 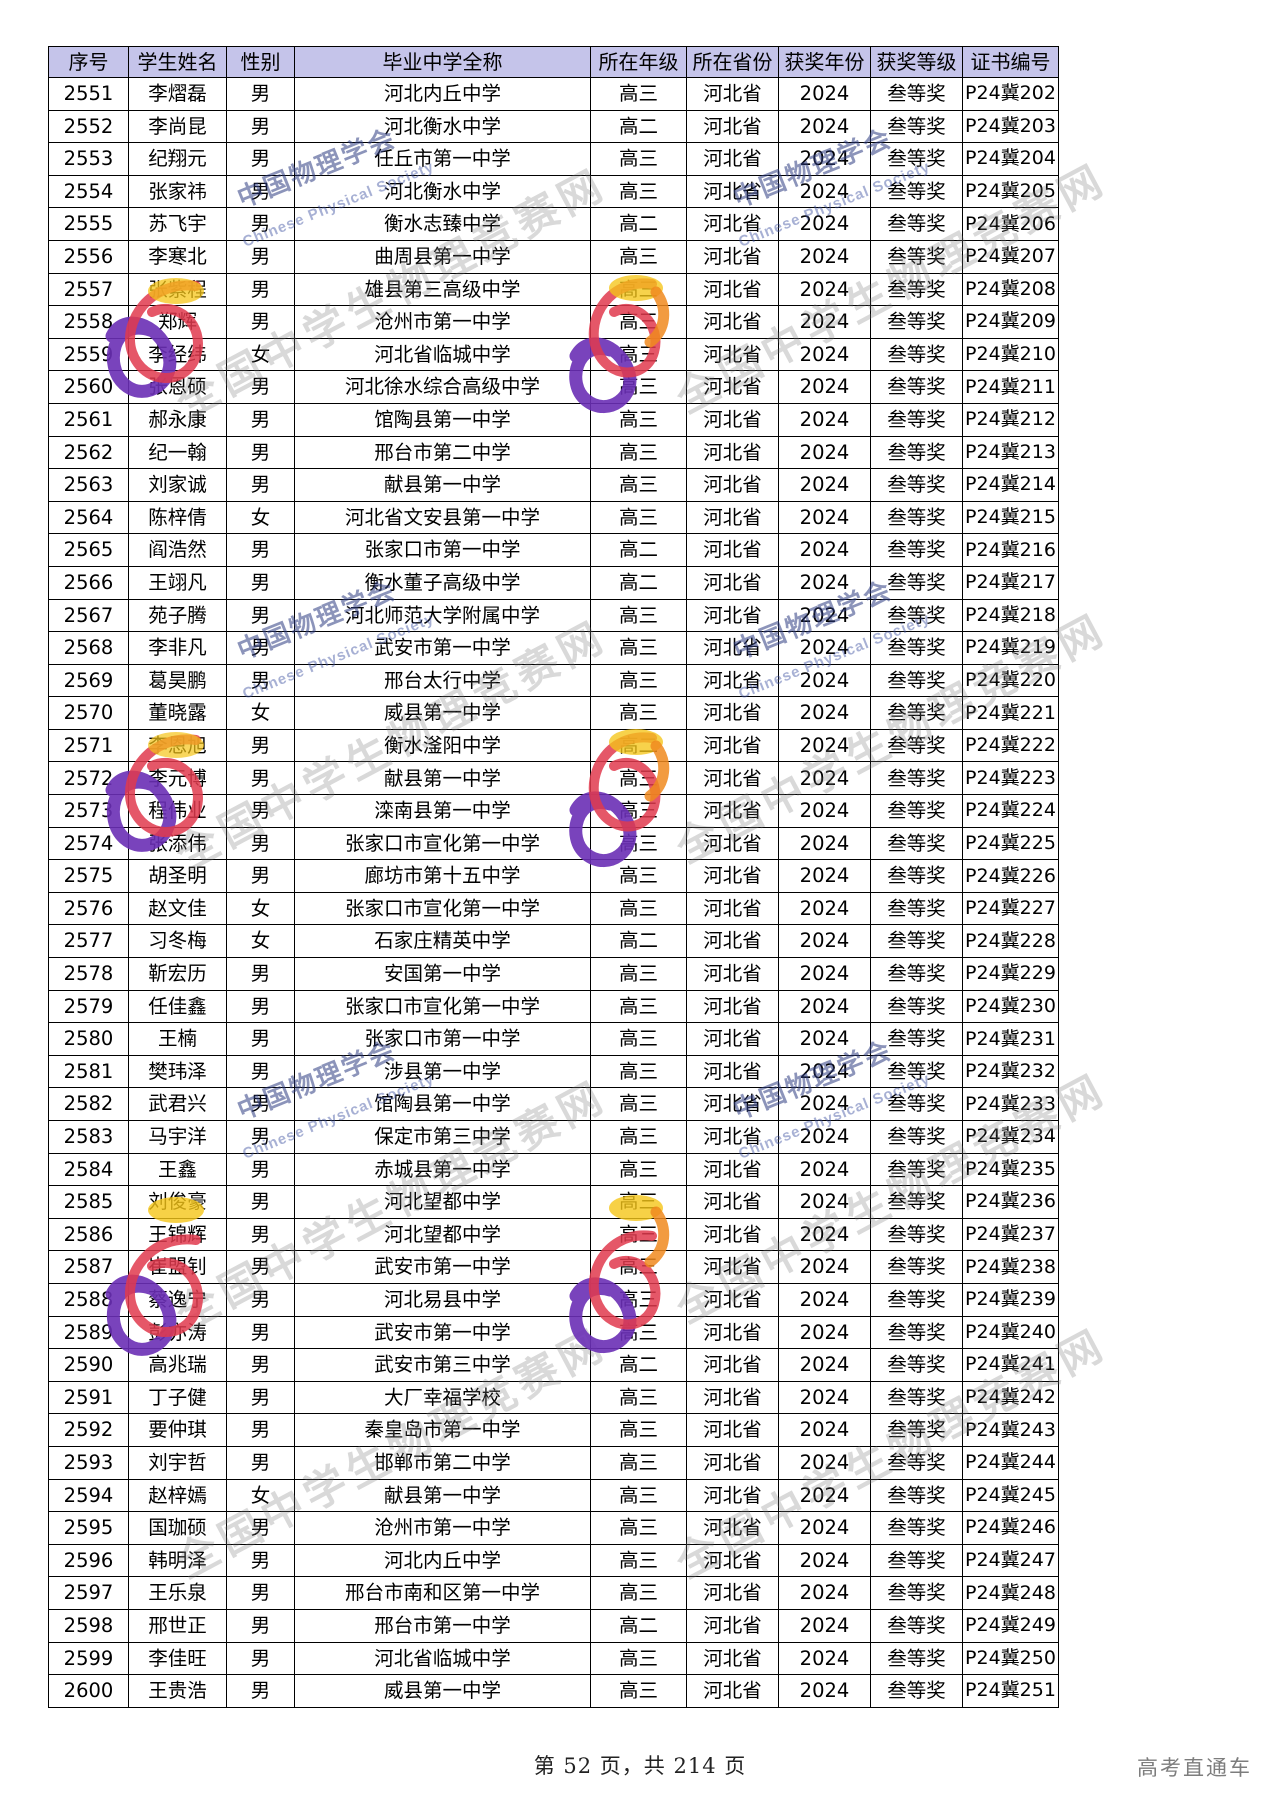 I want to click on cell-seq: 2568, so click(x=88, y=648).